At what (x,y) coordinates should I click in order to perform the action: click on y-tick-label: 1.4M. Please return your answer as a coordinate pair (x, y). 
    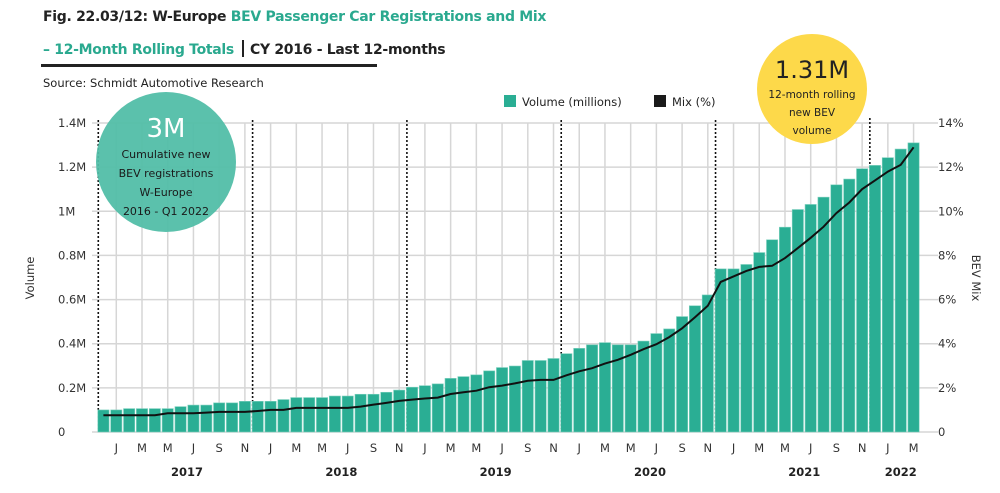
    Looking at the image, I should click on (72, 123).